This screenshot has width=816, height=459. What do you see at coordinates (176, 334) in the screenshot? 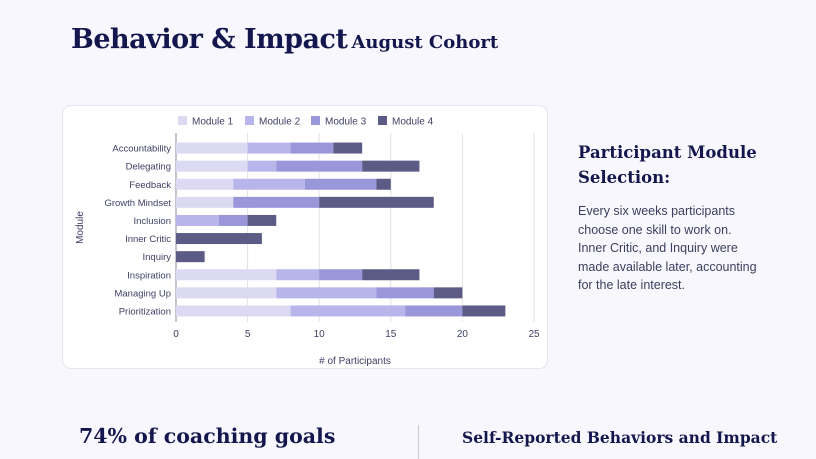
I see `x-tick-label: 0` at bounding box center [176, 334].